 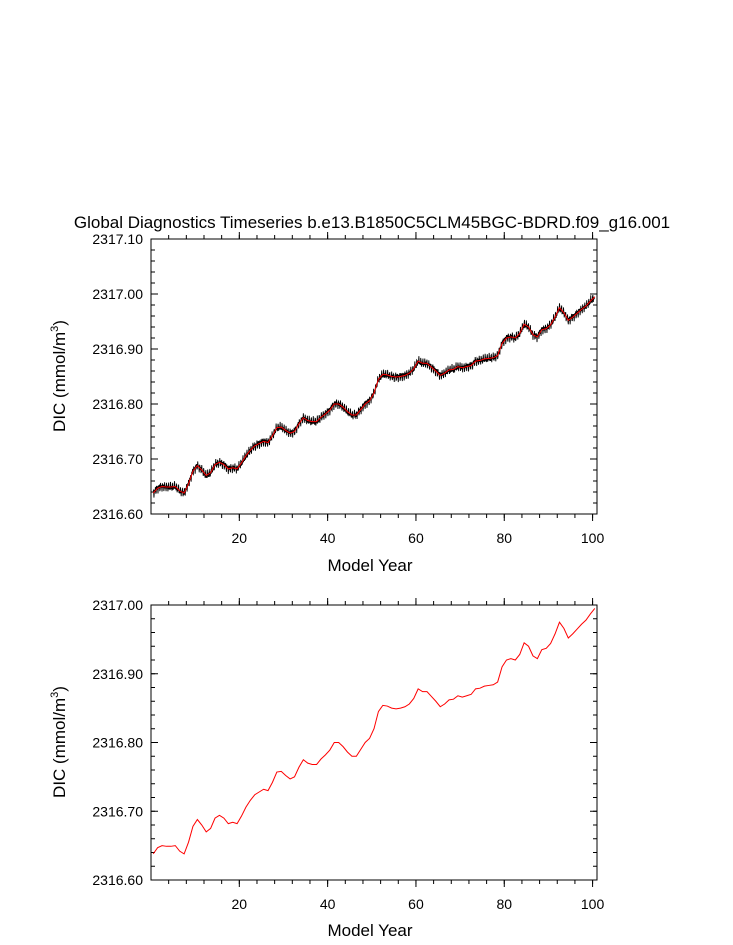 I want to click on annual-y-tick-label: 2316.80, so click(x=117, y=743).